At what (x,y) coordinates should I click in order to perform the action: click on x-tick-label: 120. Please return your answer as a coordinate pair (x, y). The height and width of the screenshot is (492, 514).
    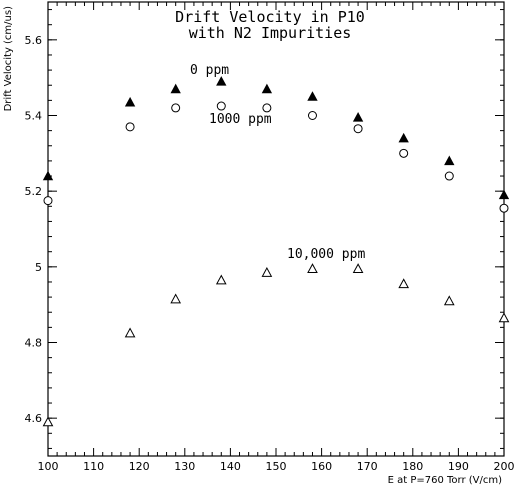
    Looking at the image, I should click on (139, 466).